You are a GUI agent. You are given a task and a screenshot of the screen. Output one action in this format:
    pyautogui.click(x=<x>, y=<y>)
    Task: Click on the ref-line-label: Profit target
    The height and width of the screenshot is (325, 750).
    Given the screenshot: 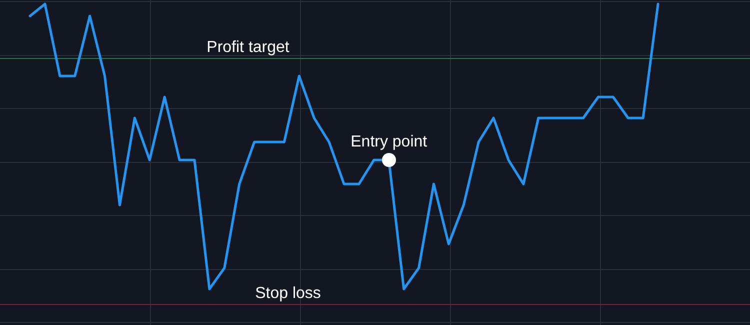 What is the action you would take?
    pyautogui.click(x=248, y=47)
    